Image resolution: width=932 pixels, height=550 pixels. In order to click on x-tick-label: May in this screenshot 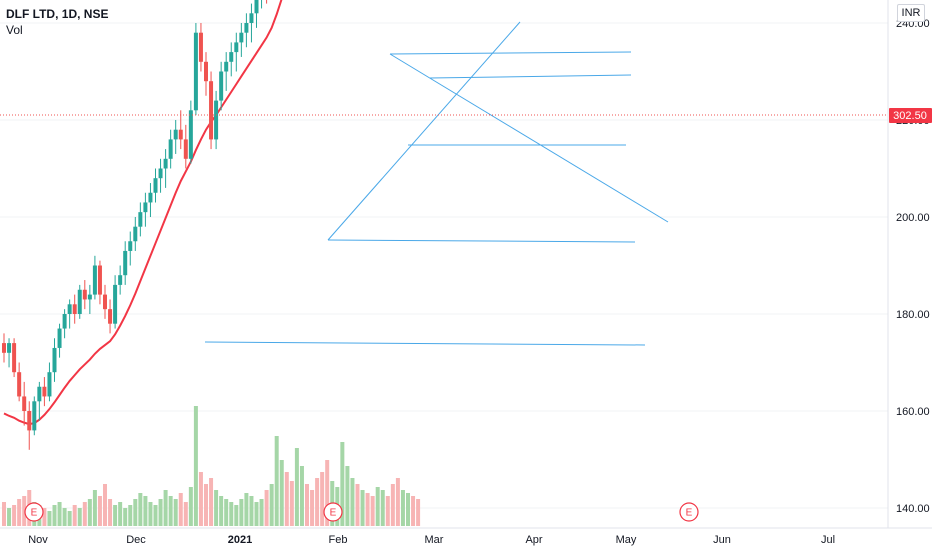, I will do `click(626, 540)`.